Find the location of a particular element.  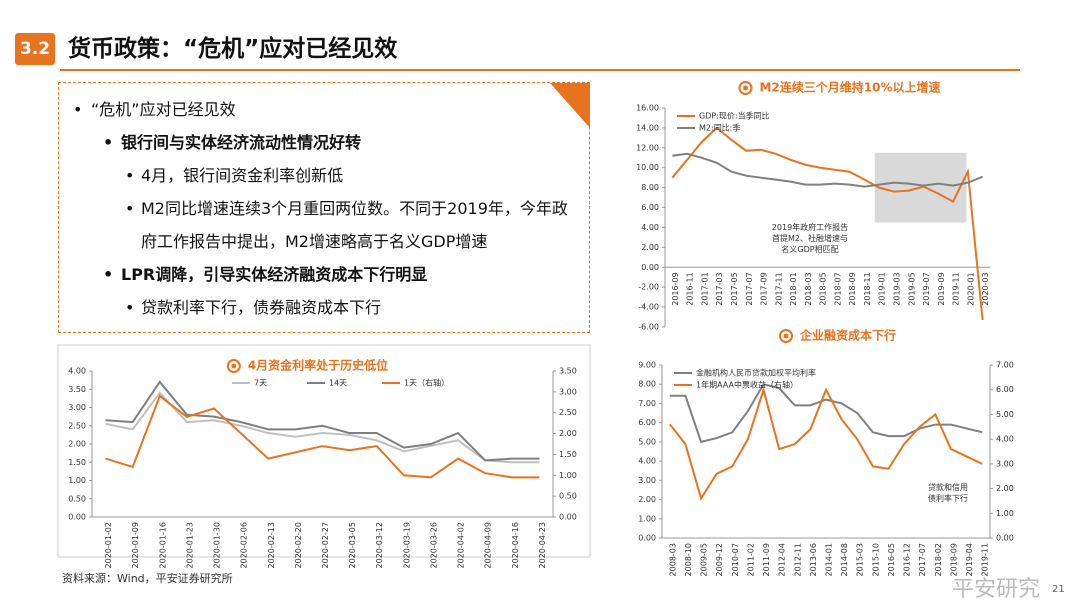

x-tick-label: 2019-04 is located at coordinates (969, 559).